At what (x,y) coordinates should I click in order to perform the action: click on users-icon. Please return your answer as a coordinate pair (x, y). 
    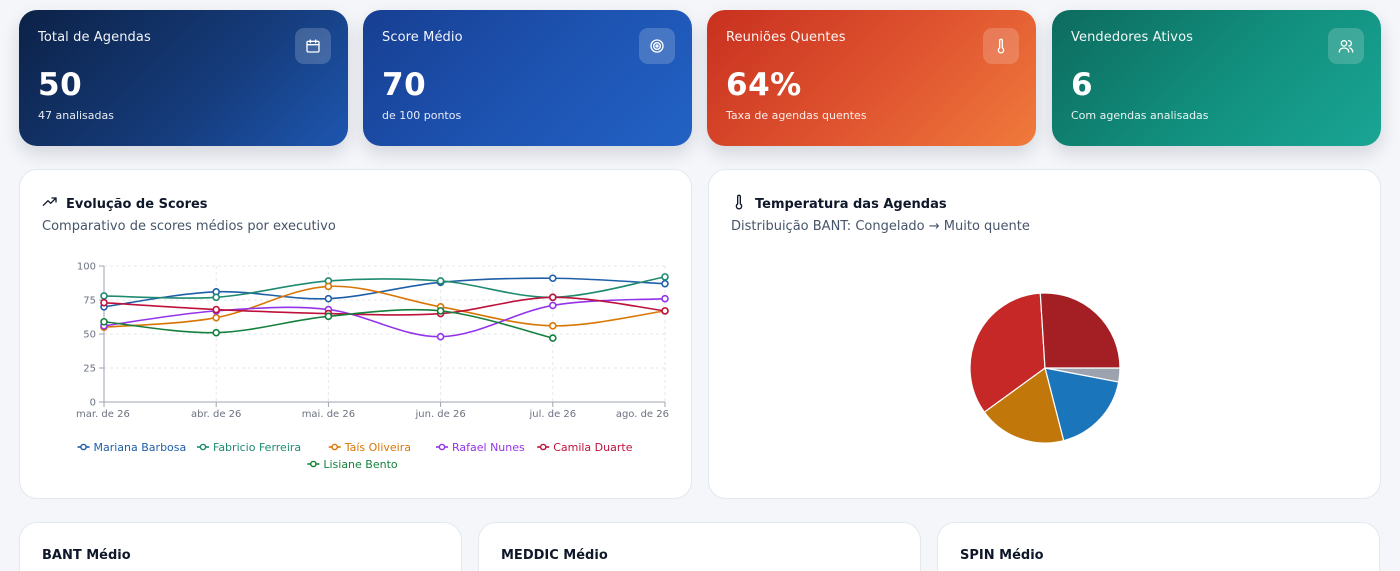
    Looking at the image, I should click on (1346, 46).